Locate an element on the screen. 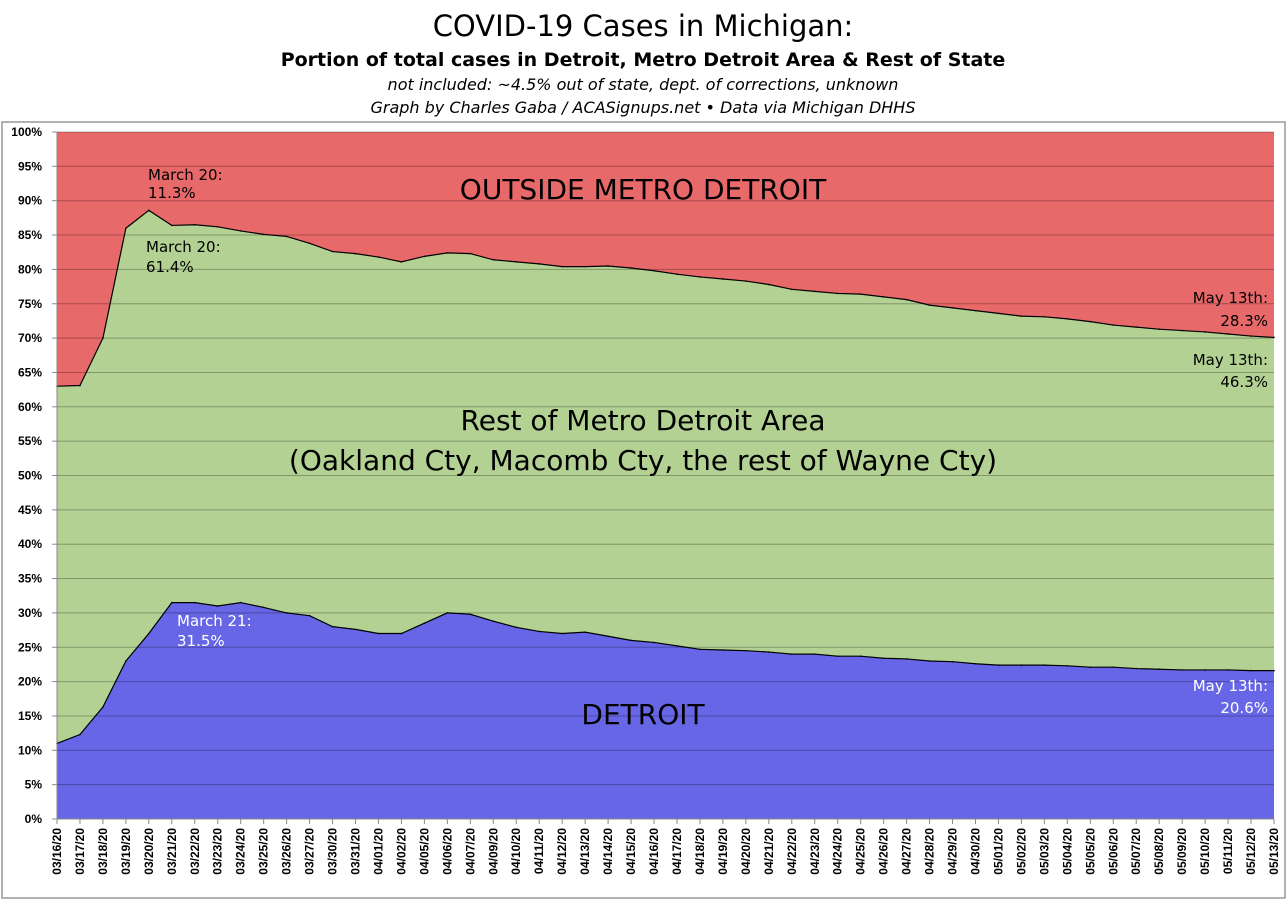  x-tick-label: 04/05/20 is located at coordinates (424, 851).